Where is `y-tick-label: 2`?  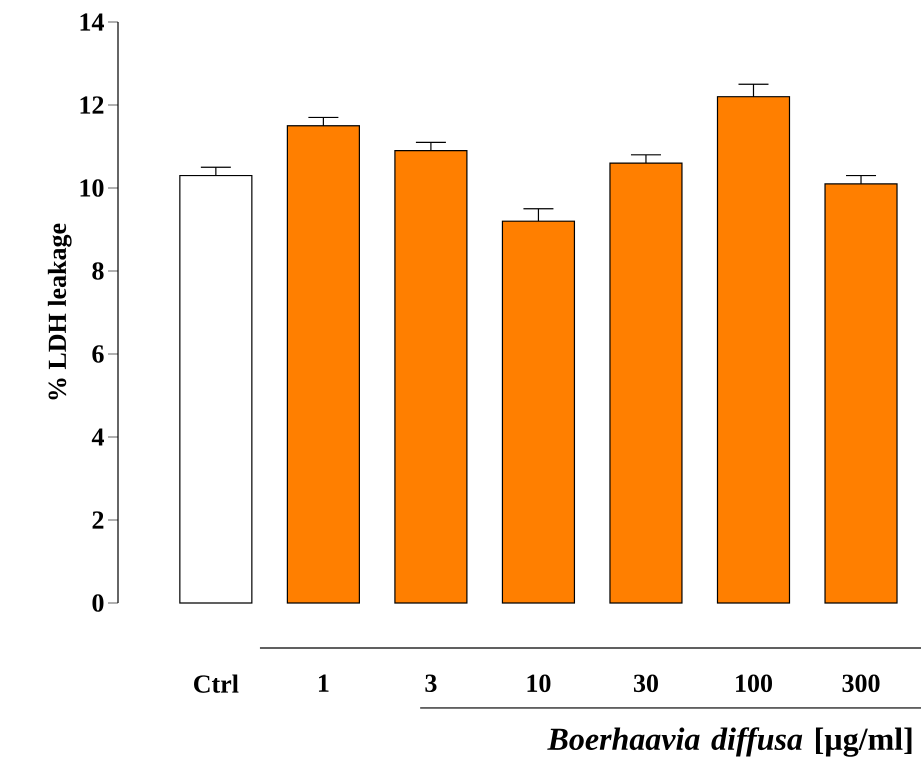
y-tick-label: 2 is located at coordinates (98, 520).